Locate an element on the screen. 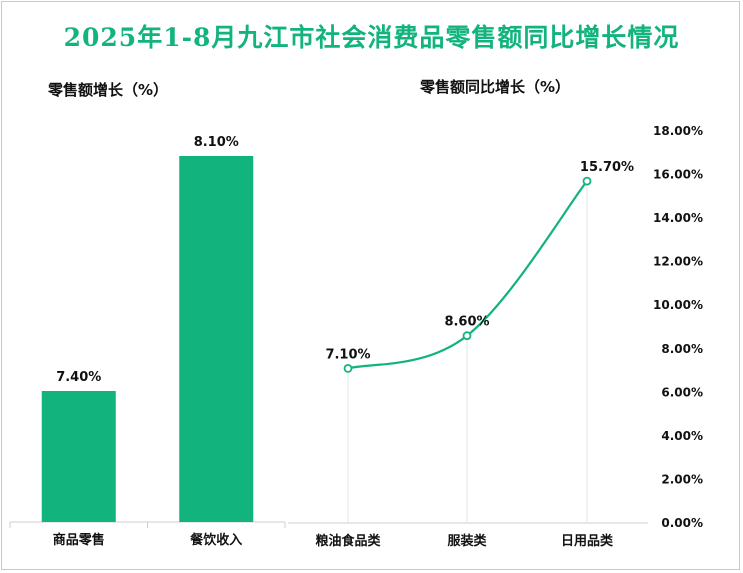  series-line is located at coordinates (467, 275).